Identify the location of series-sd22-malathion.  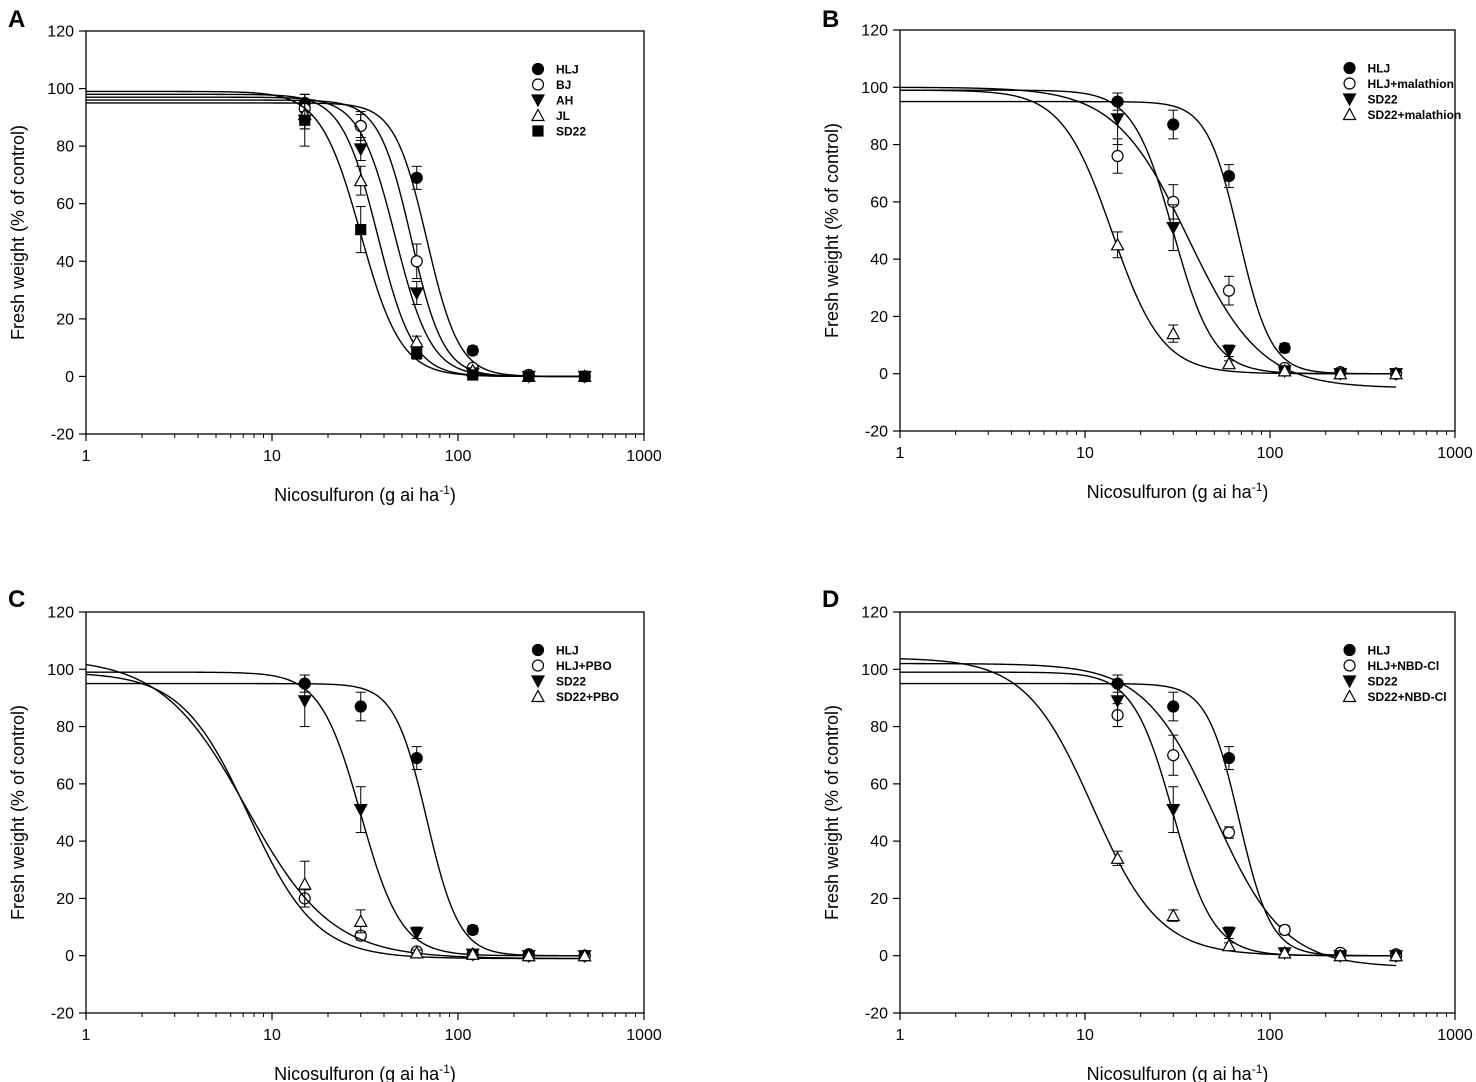
(1151, 234).